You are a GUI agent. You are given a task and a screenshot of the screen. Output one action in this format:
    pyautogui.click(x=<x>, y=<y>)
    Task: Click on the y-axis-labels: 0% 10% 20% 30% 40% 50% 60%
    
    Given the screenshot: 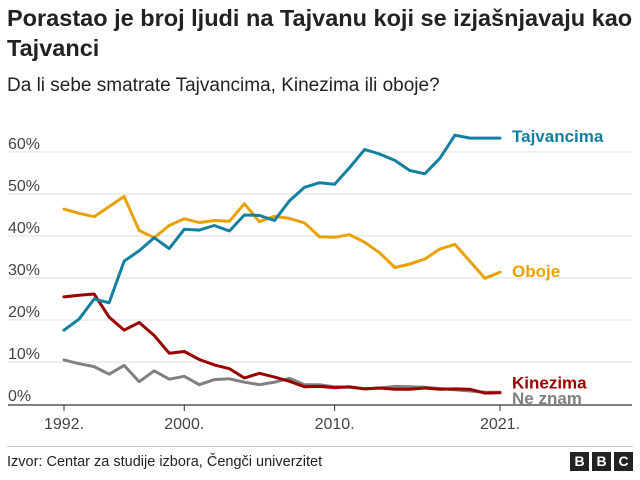 What is the action you would take?
    pyautogui.click(x=24, y=270)
    